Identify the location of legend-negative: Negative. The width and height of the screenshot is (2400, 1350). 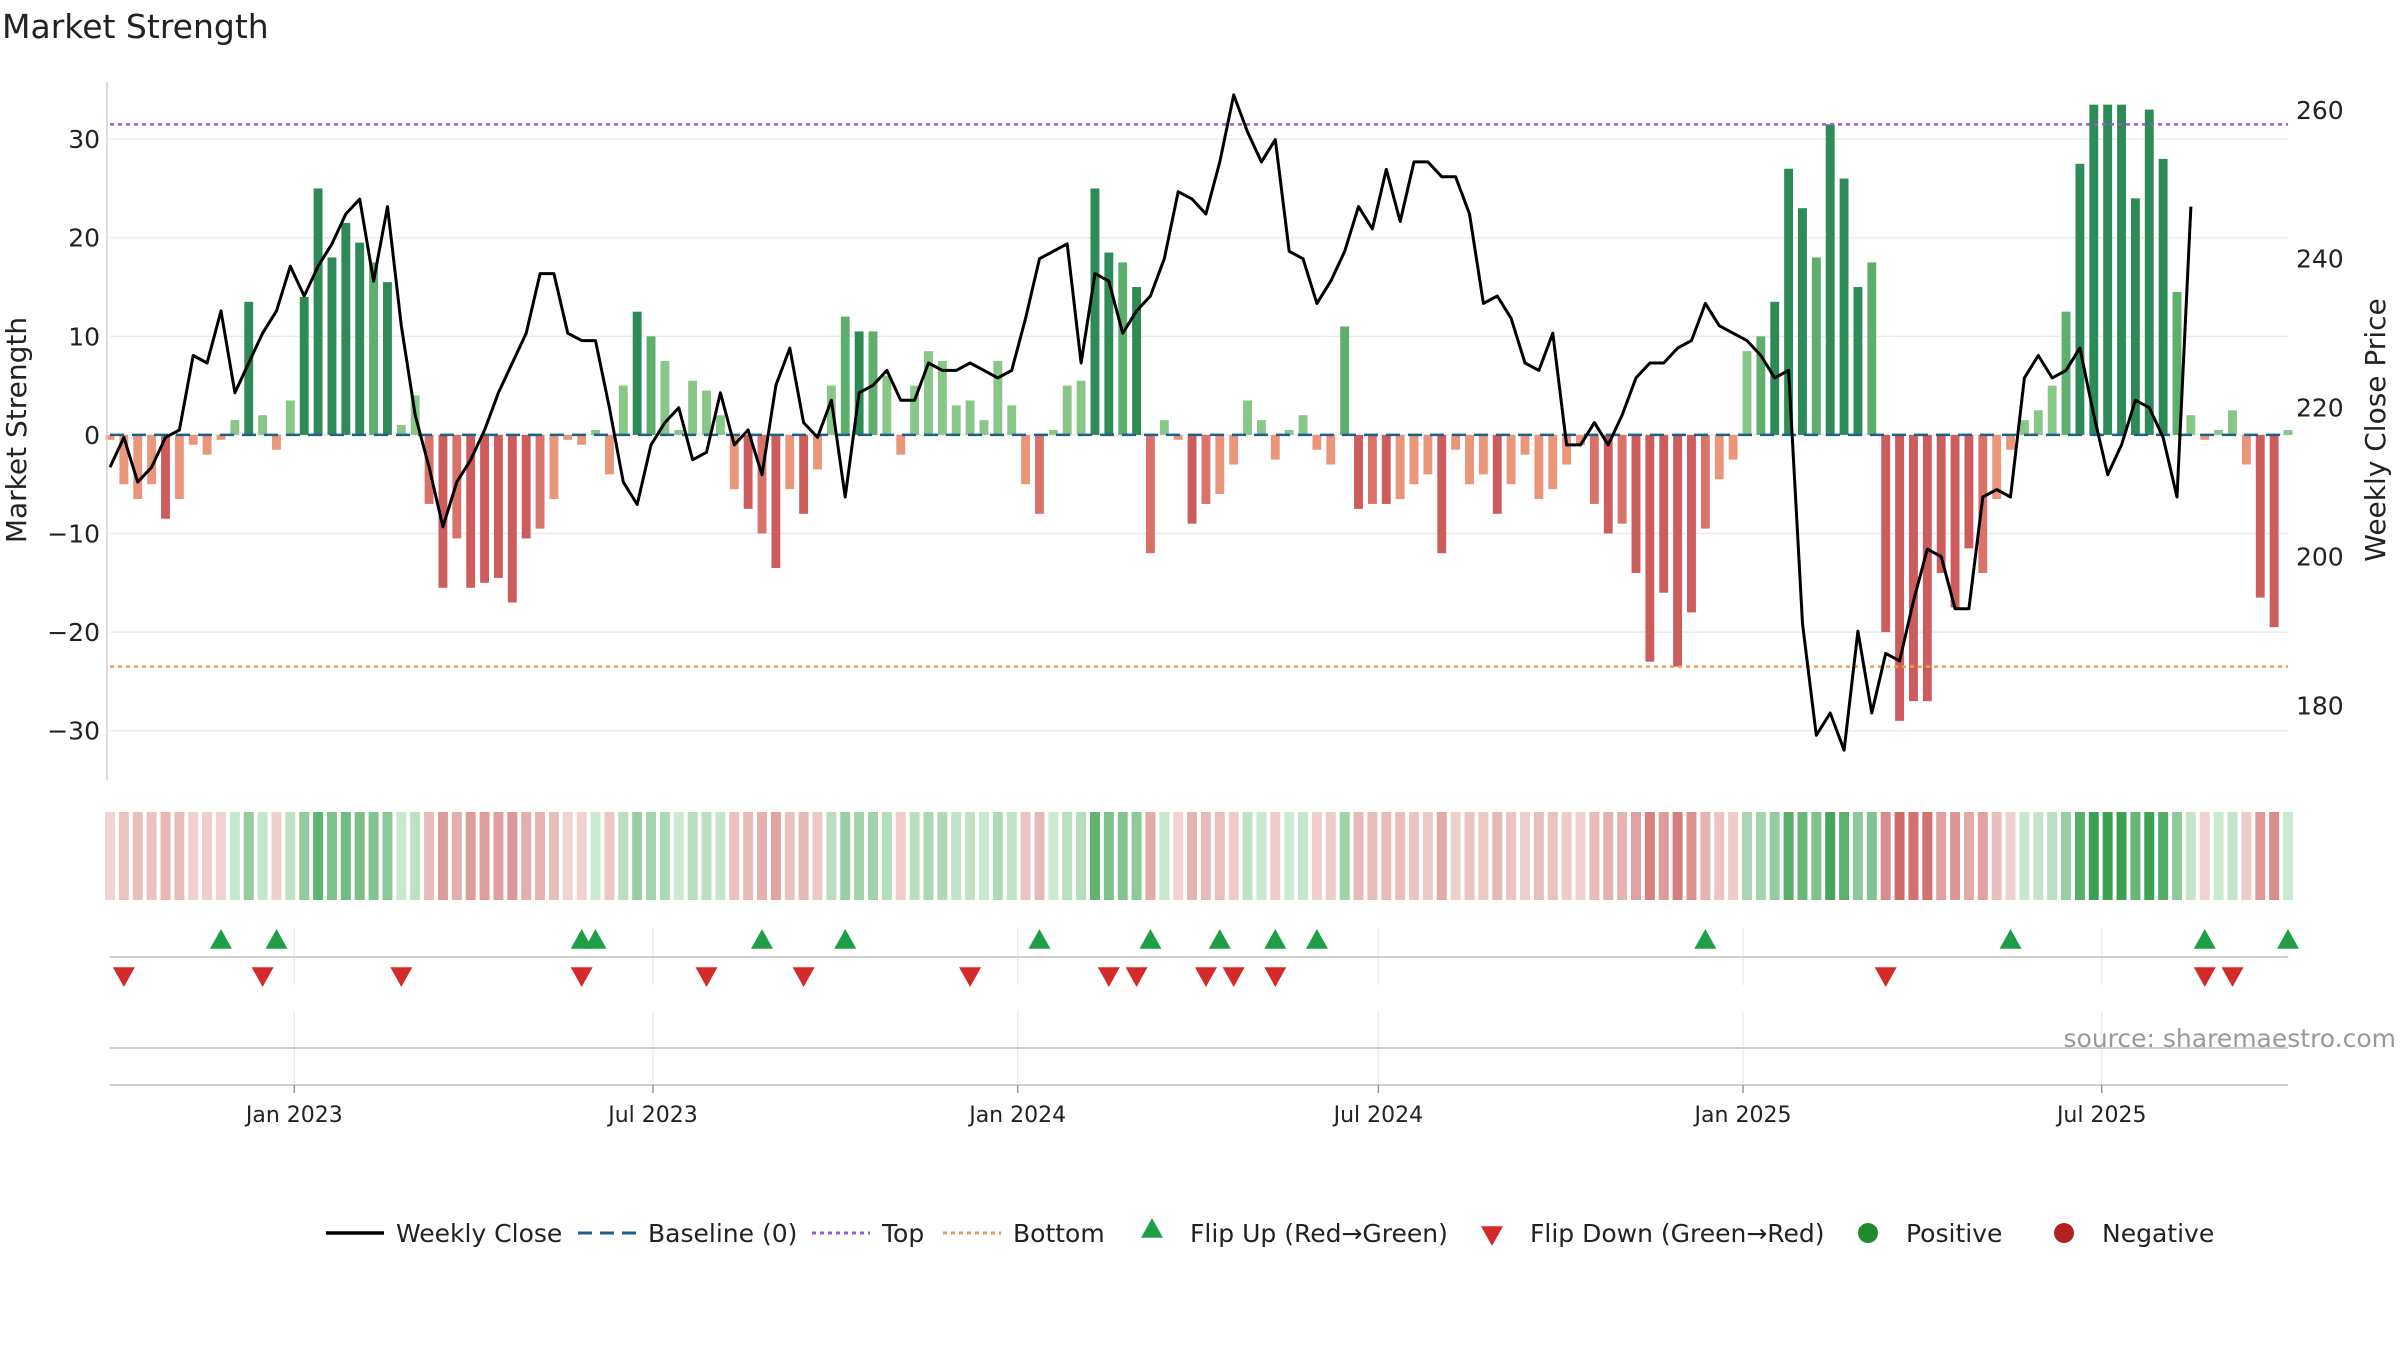
(2134, 1233).